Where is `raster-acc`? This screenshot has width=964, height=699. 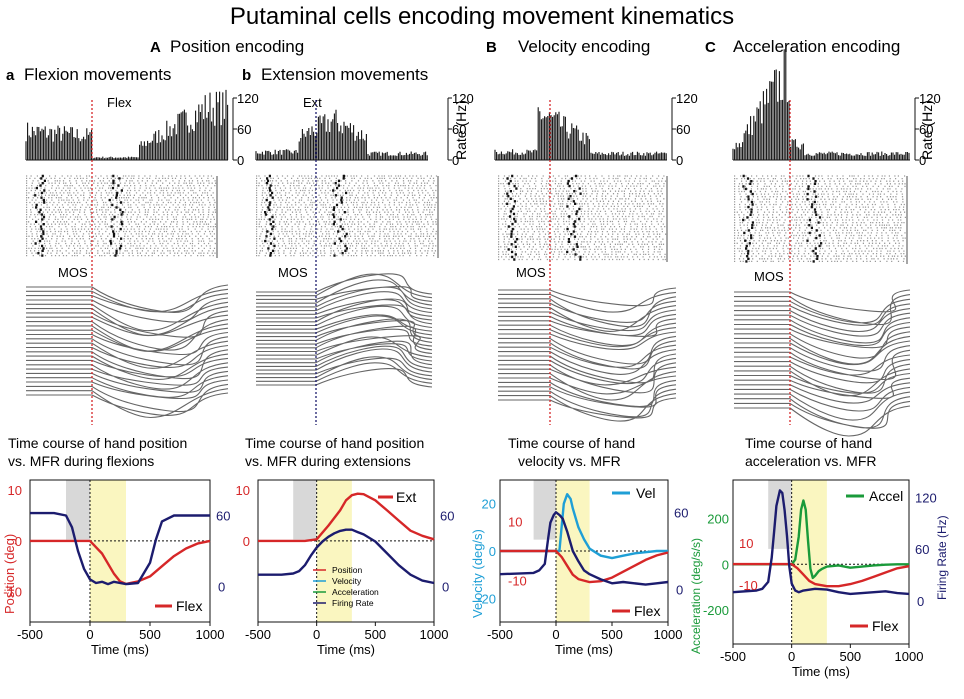 raster-acc is located at coordinates (821, 219).